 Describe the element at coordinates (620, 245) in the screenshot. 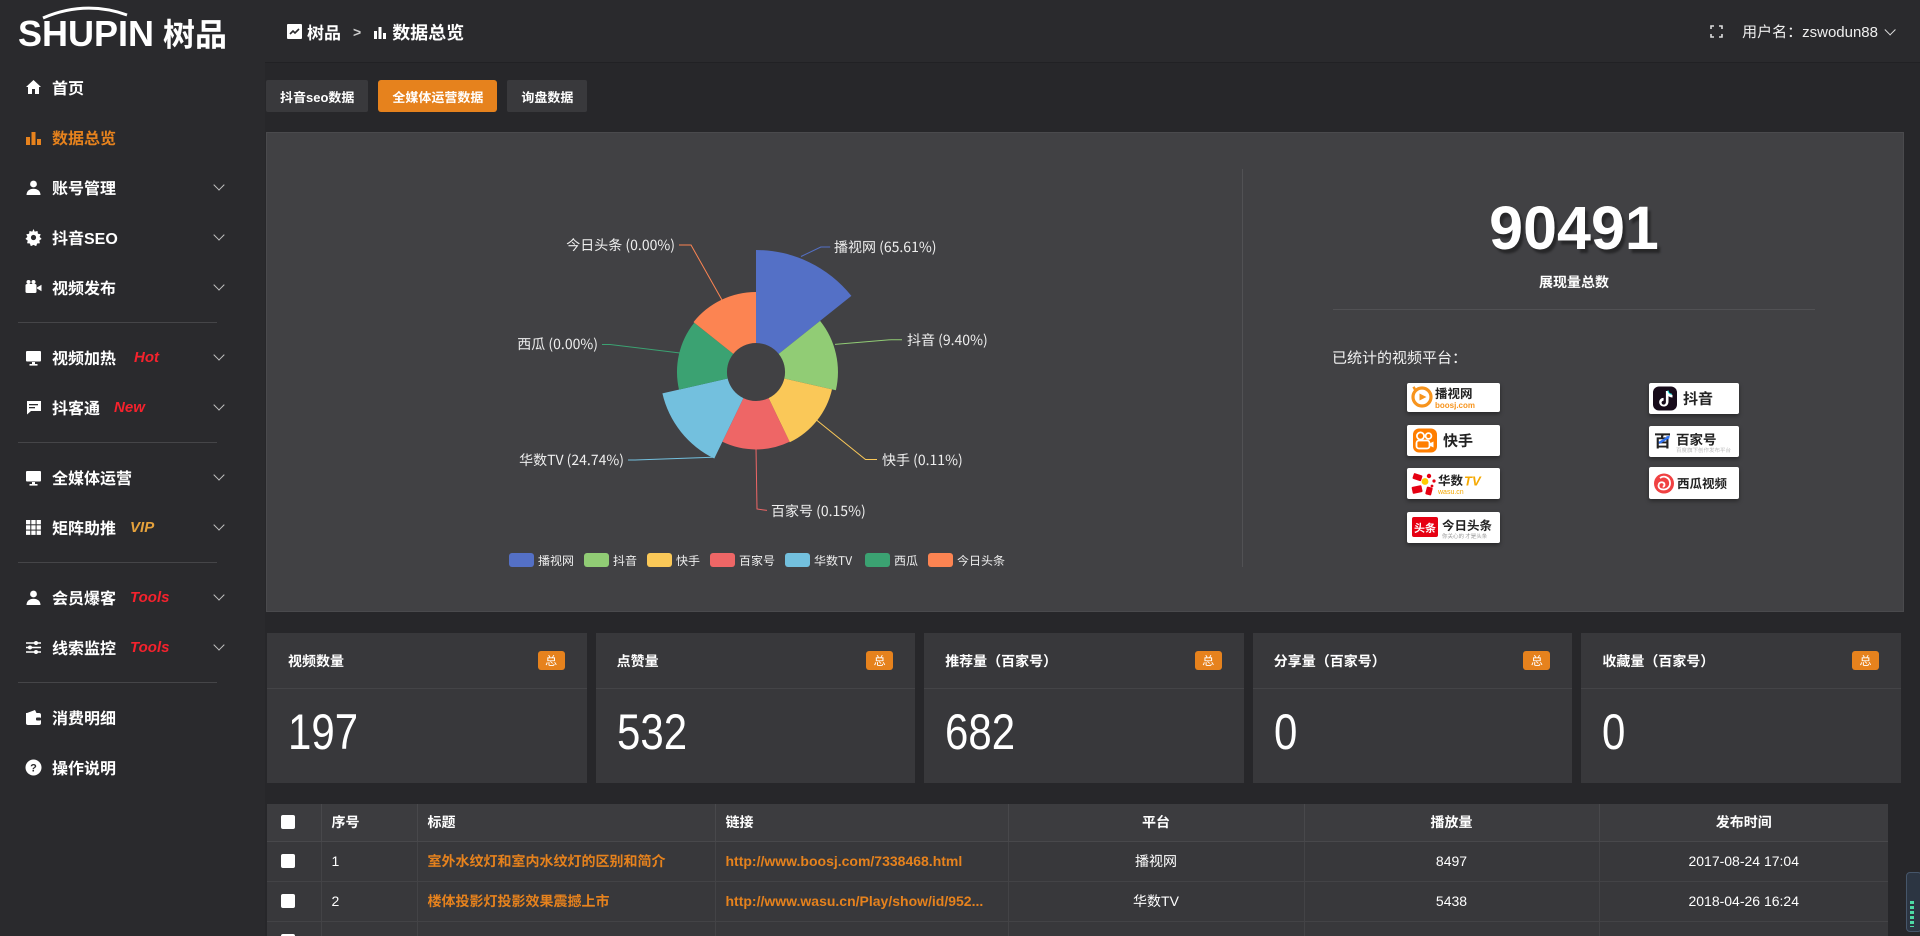

I see `svg-text: 今日头条 (0.00%)` at that location.